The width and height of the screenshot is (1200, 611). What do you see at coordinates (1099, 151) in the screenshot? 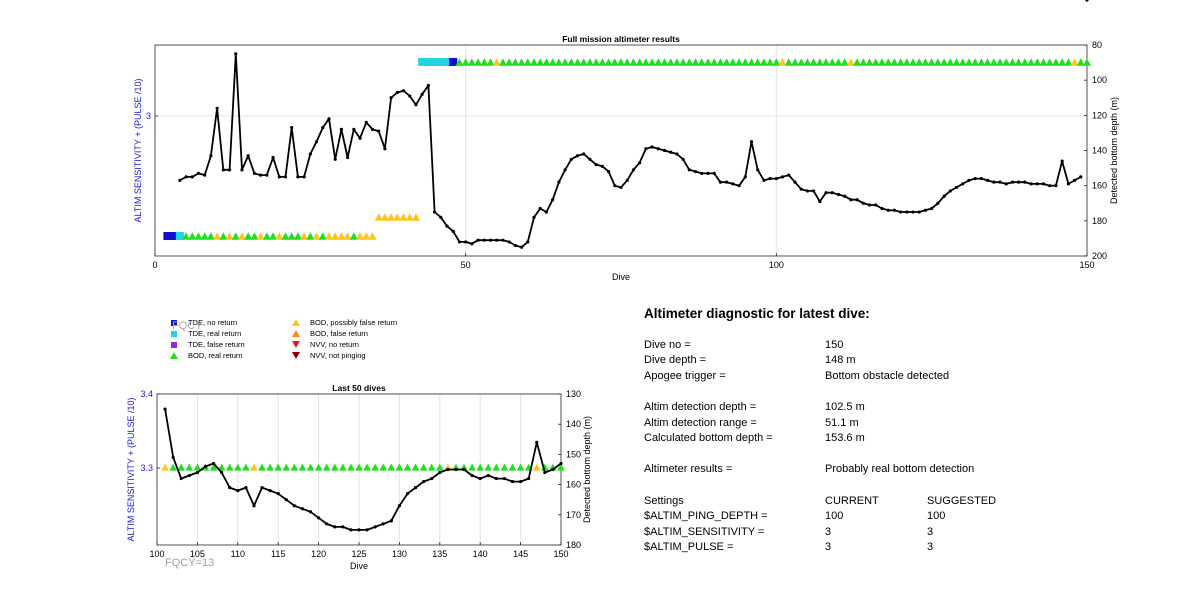
I see `y-right-tick-label: 140` at bounding box center [1099, 151].